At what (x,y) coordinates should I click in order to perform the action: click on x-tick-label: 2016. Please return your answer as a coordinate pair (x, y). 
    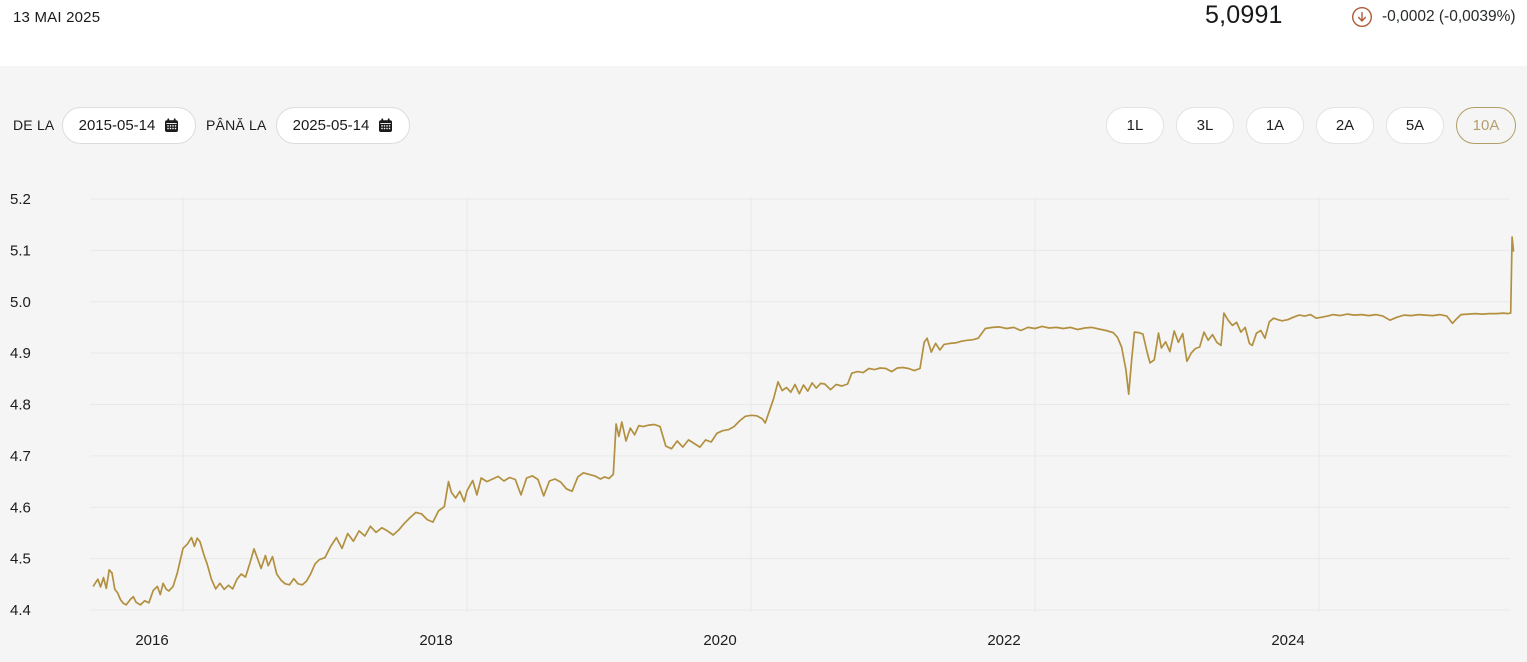
    Looking at the image, I should click on (151, 640).